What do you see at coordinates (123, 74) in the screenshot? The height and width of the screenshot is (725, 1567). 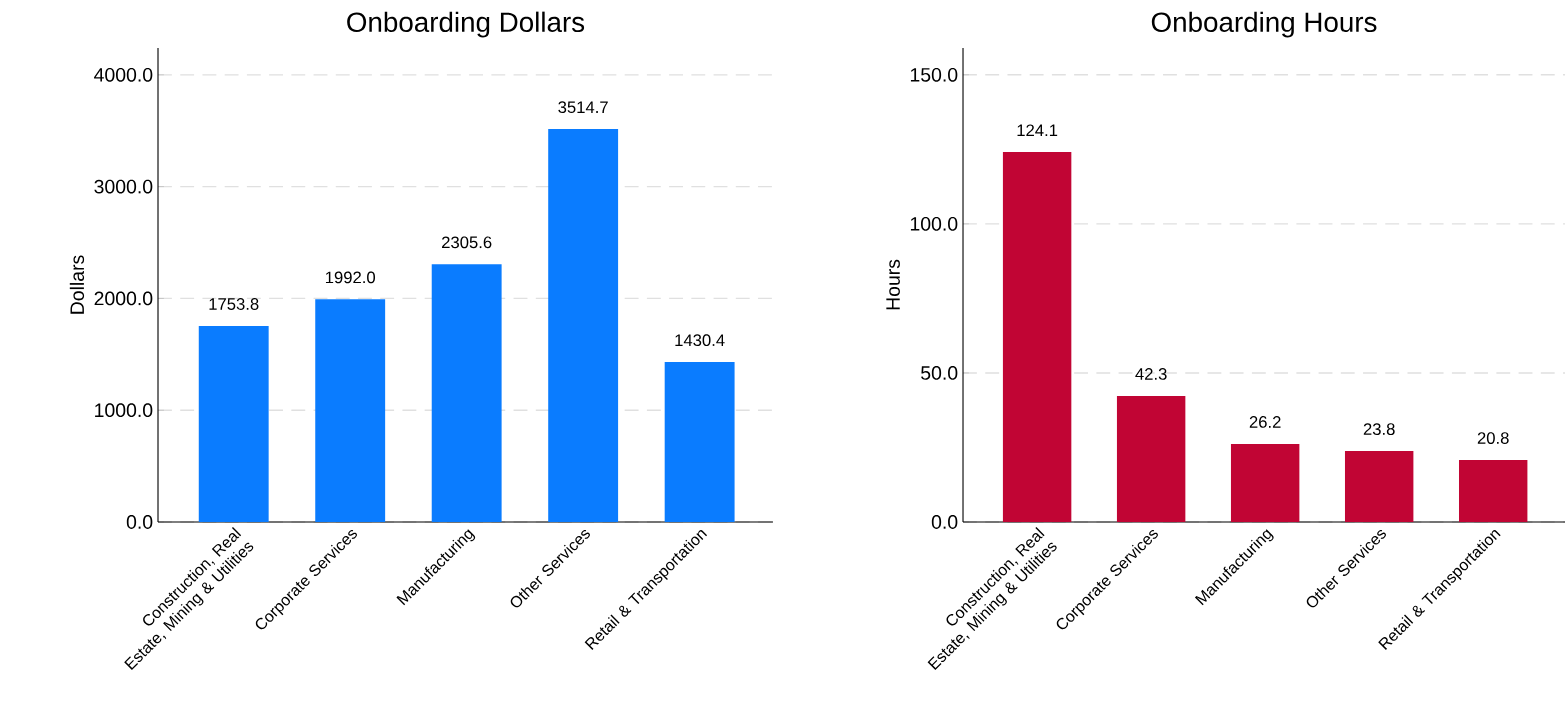 I see `y-tick-label: 4000.0` at bounding box center [123, 74].